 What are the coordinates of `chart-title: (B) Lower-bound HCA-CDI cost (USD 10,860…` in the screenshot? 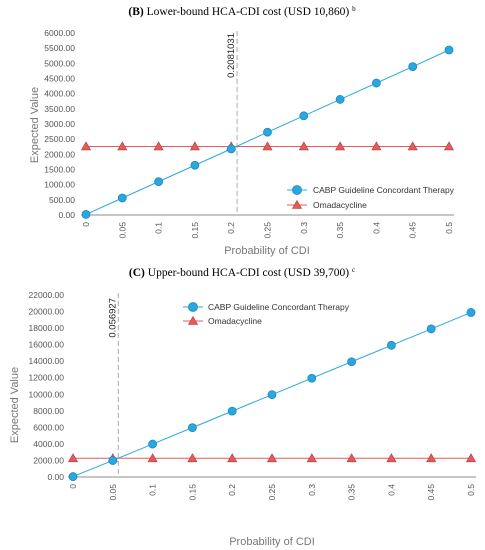 It's located at (242, 11).